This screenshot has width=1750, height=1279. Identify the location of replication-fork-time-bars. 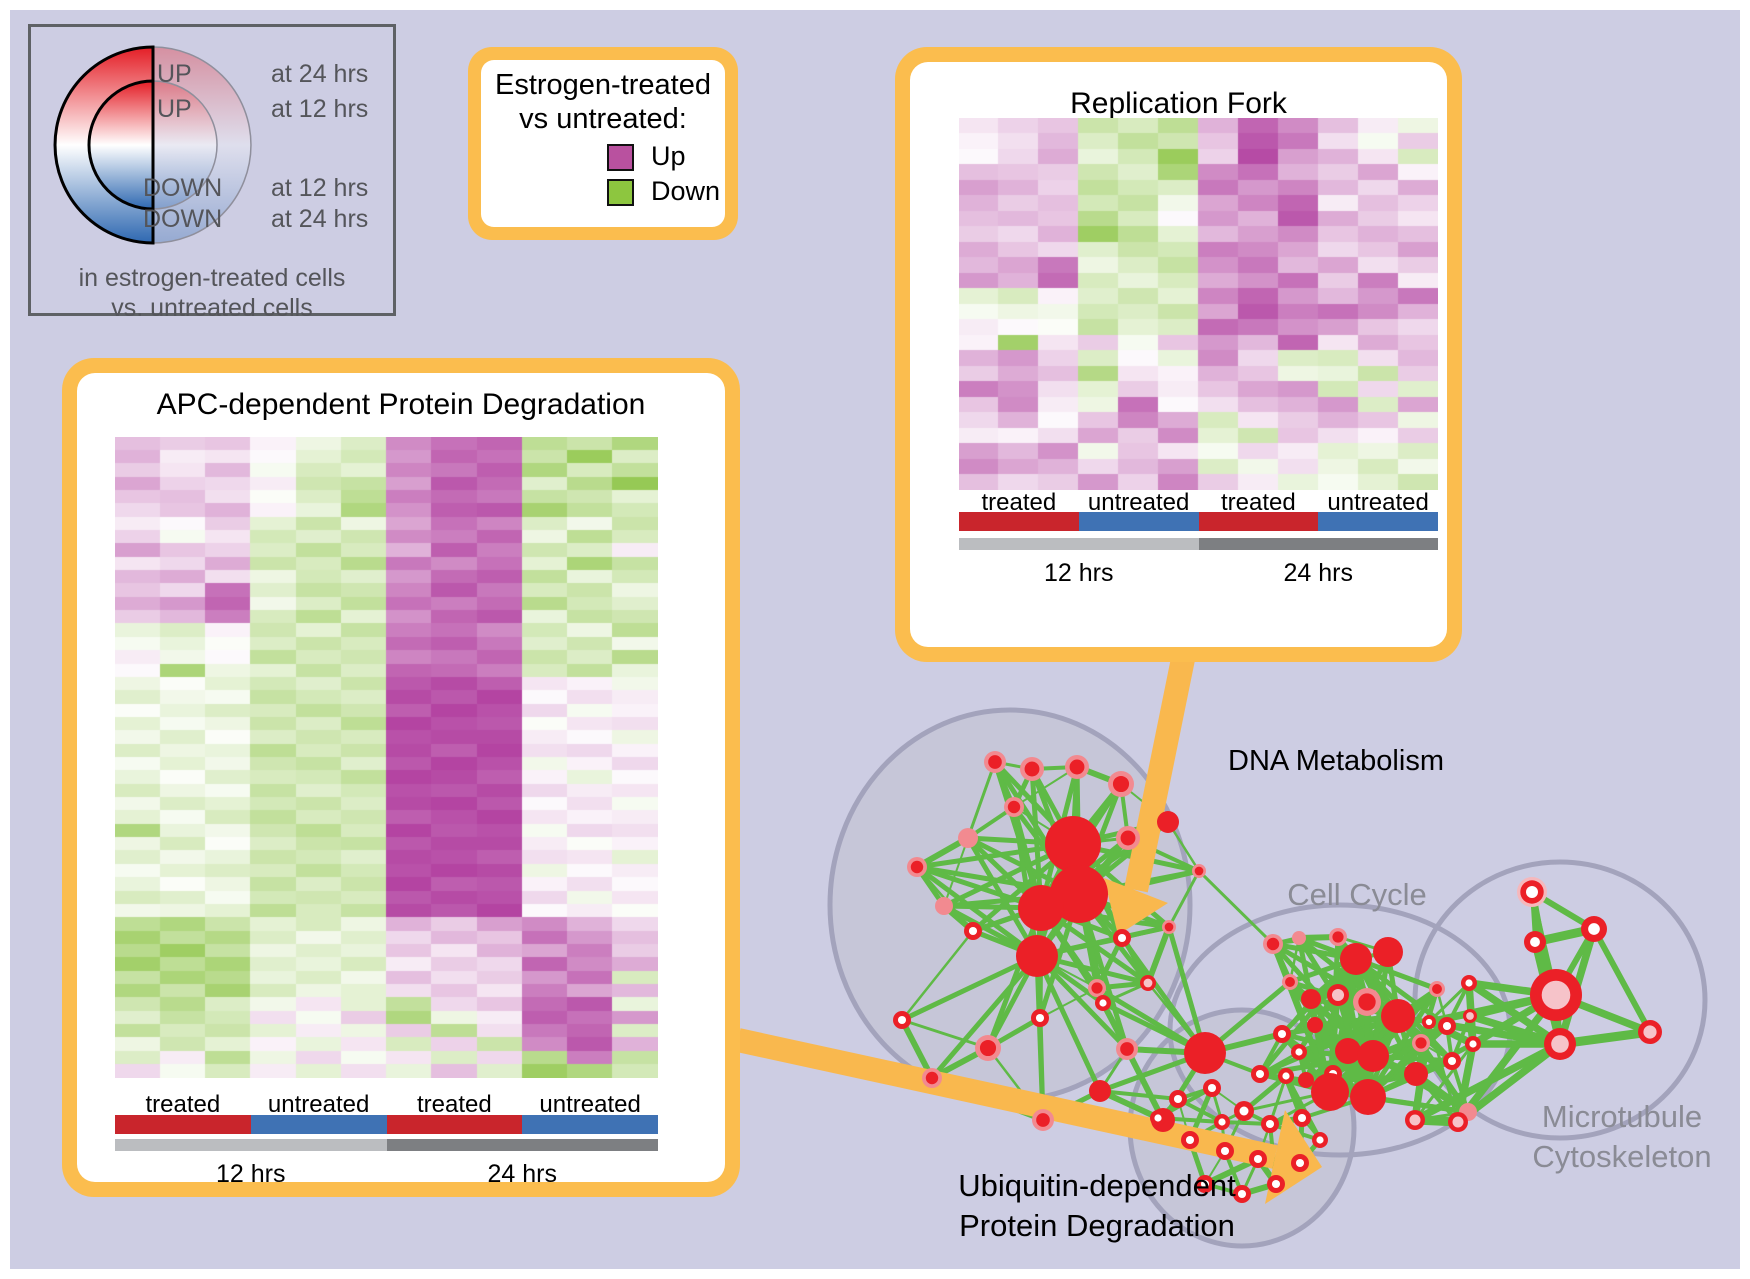
(1198, 544).